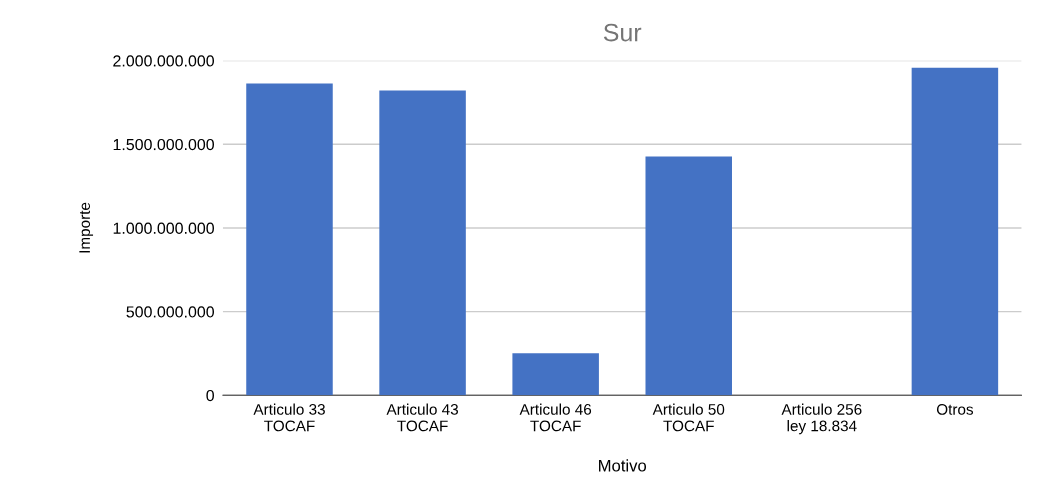  Describe the element at coordinates (164, 228) in the screenshot. I see `y-tick-label: 1.000.000.000` at that location.